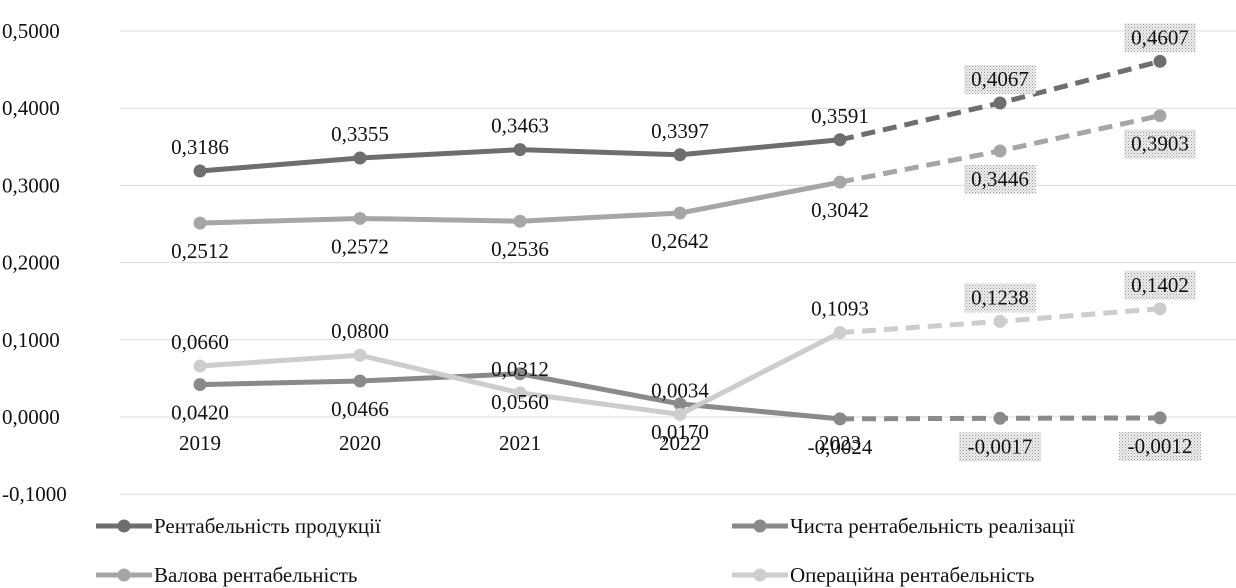  I want to click on data-label: 0,1238, so click(1000, 297).